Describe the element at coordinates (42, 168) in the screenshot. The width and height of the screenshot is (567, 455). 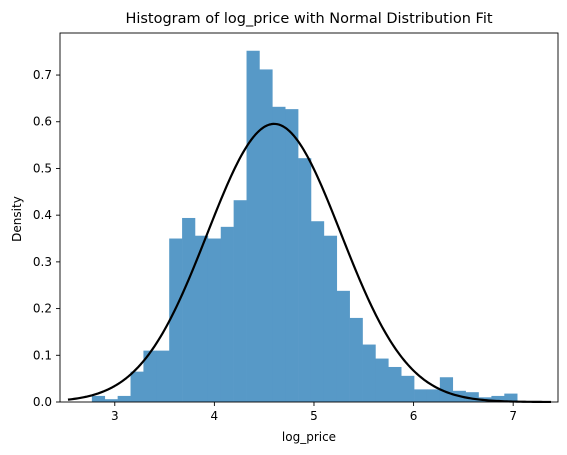
I see `y-tick-label: 0.5` at that location.